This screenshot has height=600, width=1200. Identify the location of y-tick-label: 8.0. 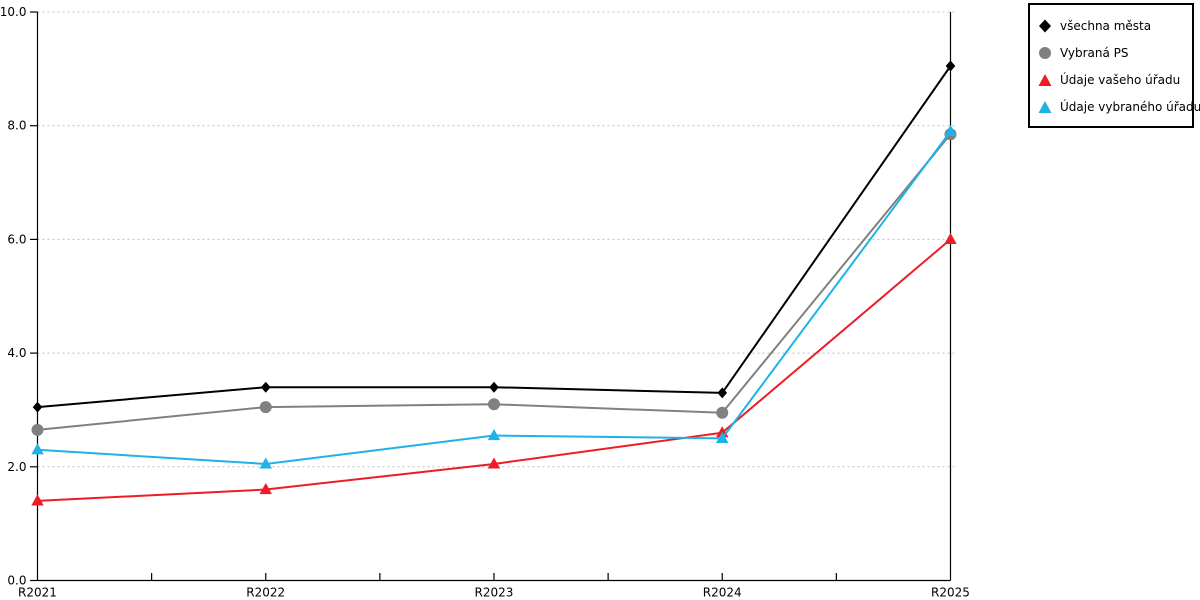
(16, 126).